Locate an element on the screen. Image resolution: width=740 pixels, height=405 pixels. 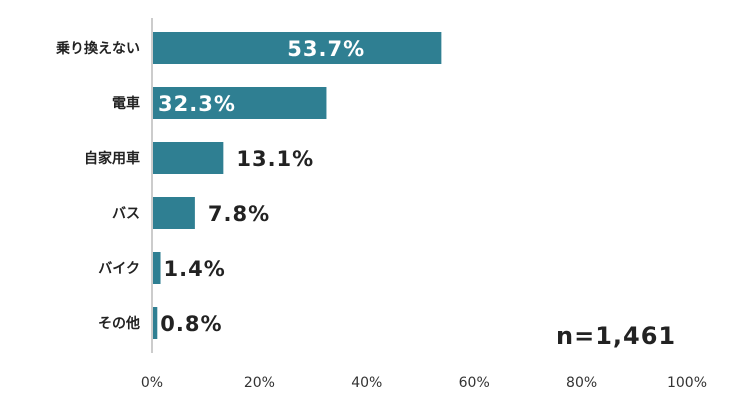
category-label-2: 自家用車 is located at coordinates (112, 158).